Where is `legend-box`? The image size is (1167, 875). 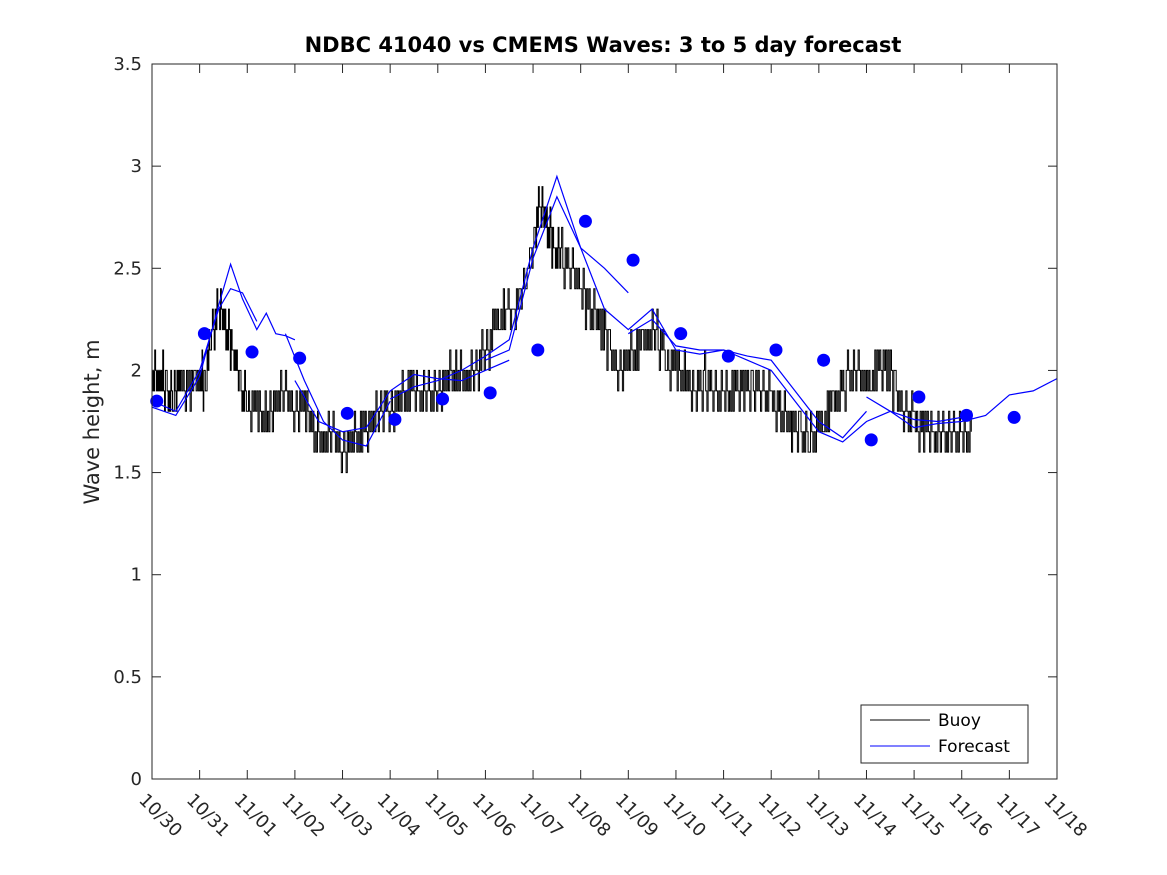
legend-box is located at coordinates (944, 734).